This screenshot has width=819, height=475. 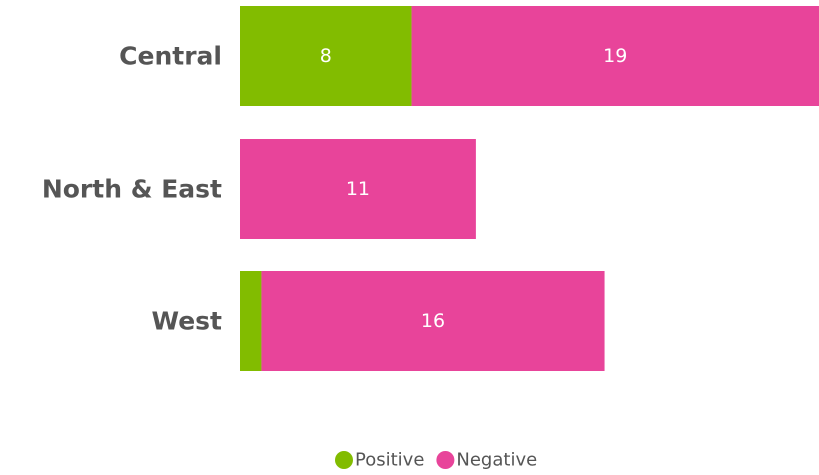 I want to click on bar-positive-west, so click(x=251, y=321).